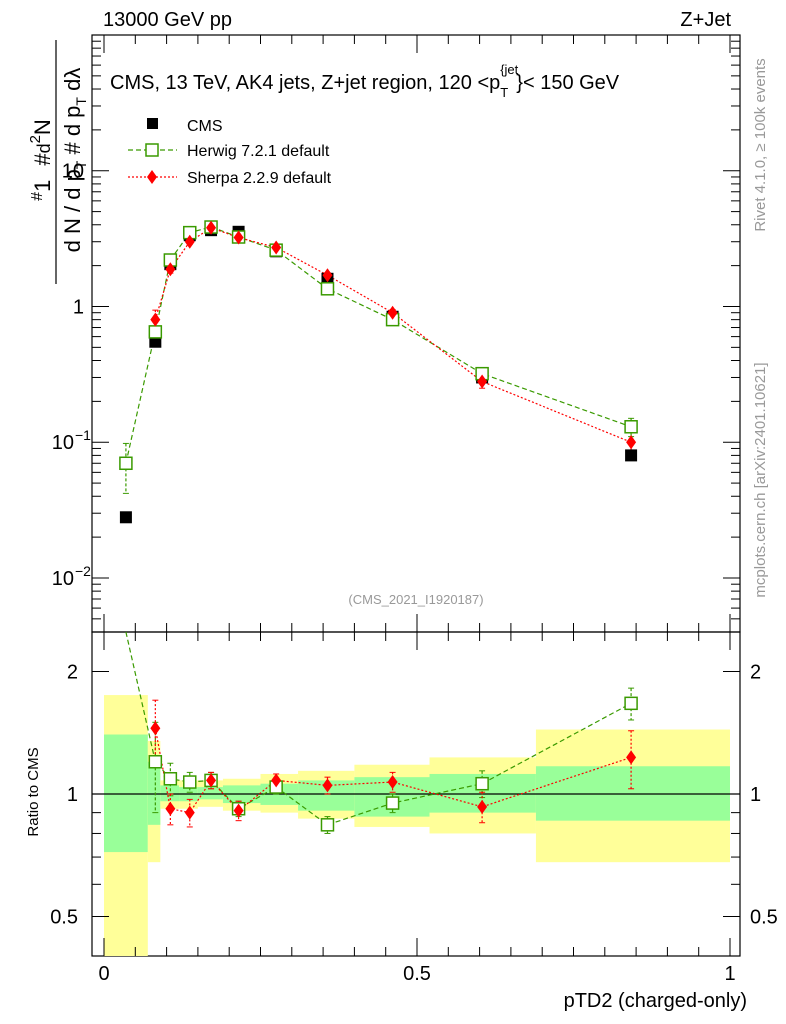 The height and width of the screenshot is (1024, 786). Describe the element at coordinates (72, 795) in the screenshot. I see `ratio-y-tick-label-left: 1` at that location.